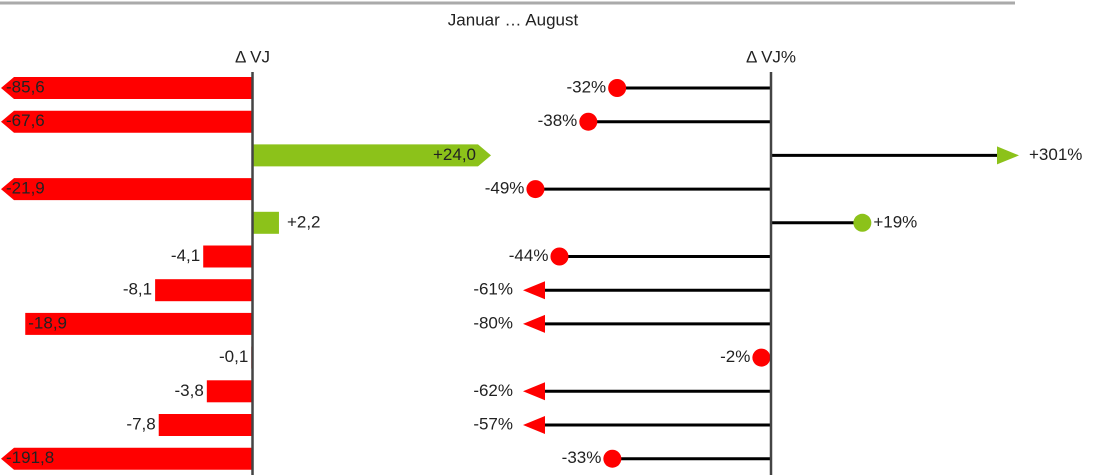 This screenshot has height=475, width=1119. I want to click on value-label: -21,9, so click(25, 188).